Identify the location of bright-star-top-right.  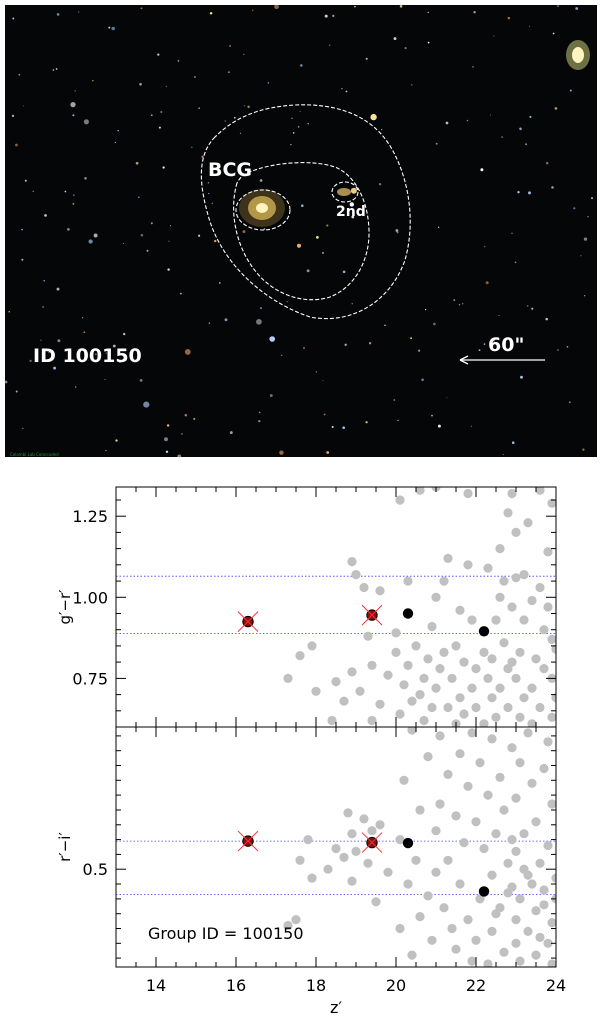
(578, 55).